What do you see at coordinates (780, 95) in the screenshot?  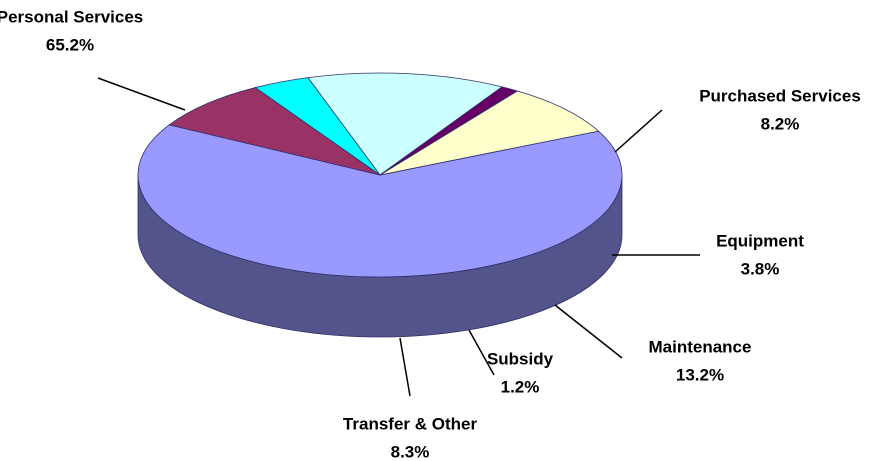 I see `slice-label: Purchased Services` at bounding box center [780, 95].